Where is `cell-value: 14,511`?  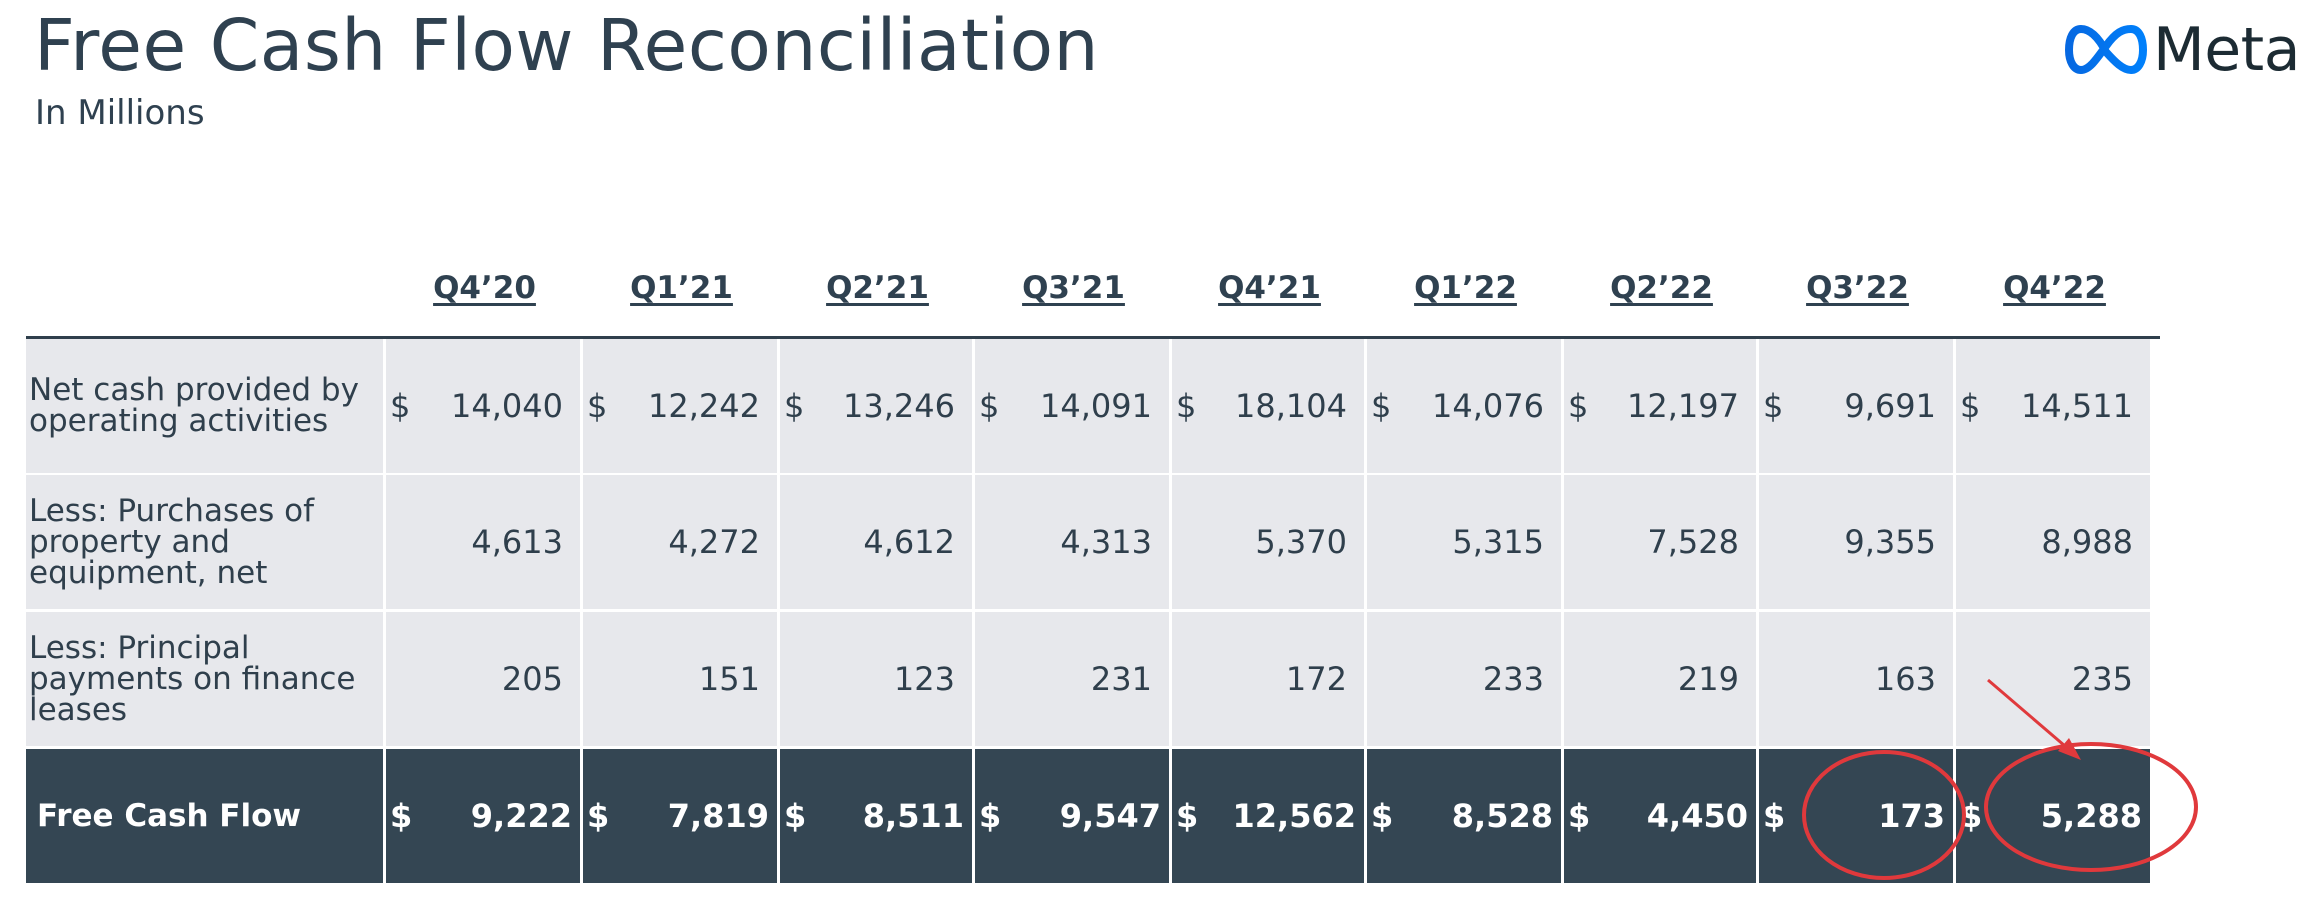
cell-value: 14,511 is located at coordinates (2077, 406).